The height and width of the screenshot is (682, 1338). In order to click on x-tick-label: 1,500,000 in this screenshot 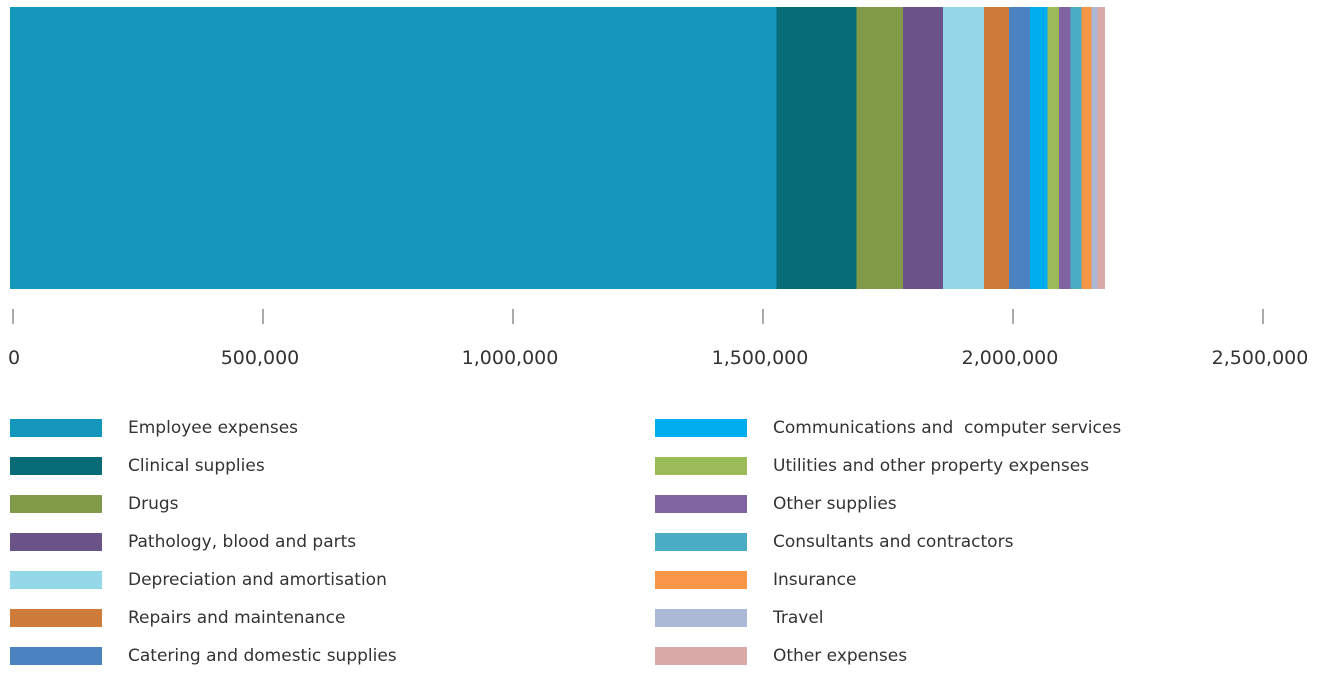, I will do `click(760, 358)`.